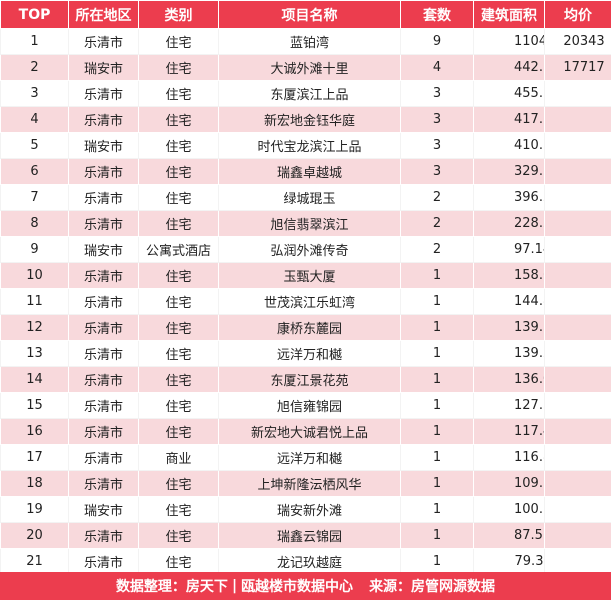 This screenshot has height=600, width=611. Describe the element at coordinates (509, 431) in the screenshot. I see `cell-area: 117.4` at that location.